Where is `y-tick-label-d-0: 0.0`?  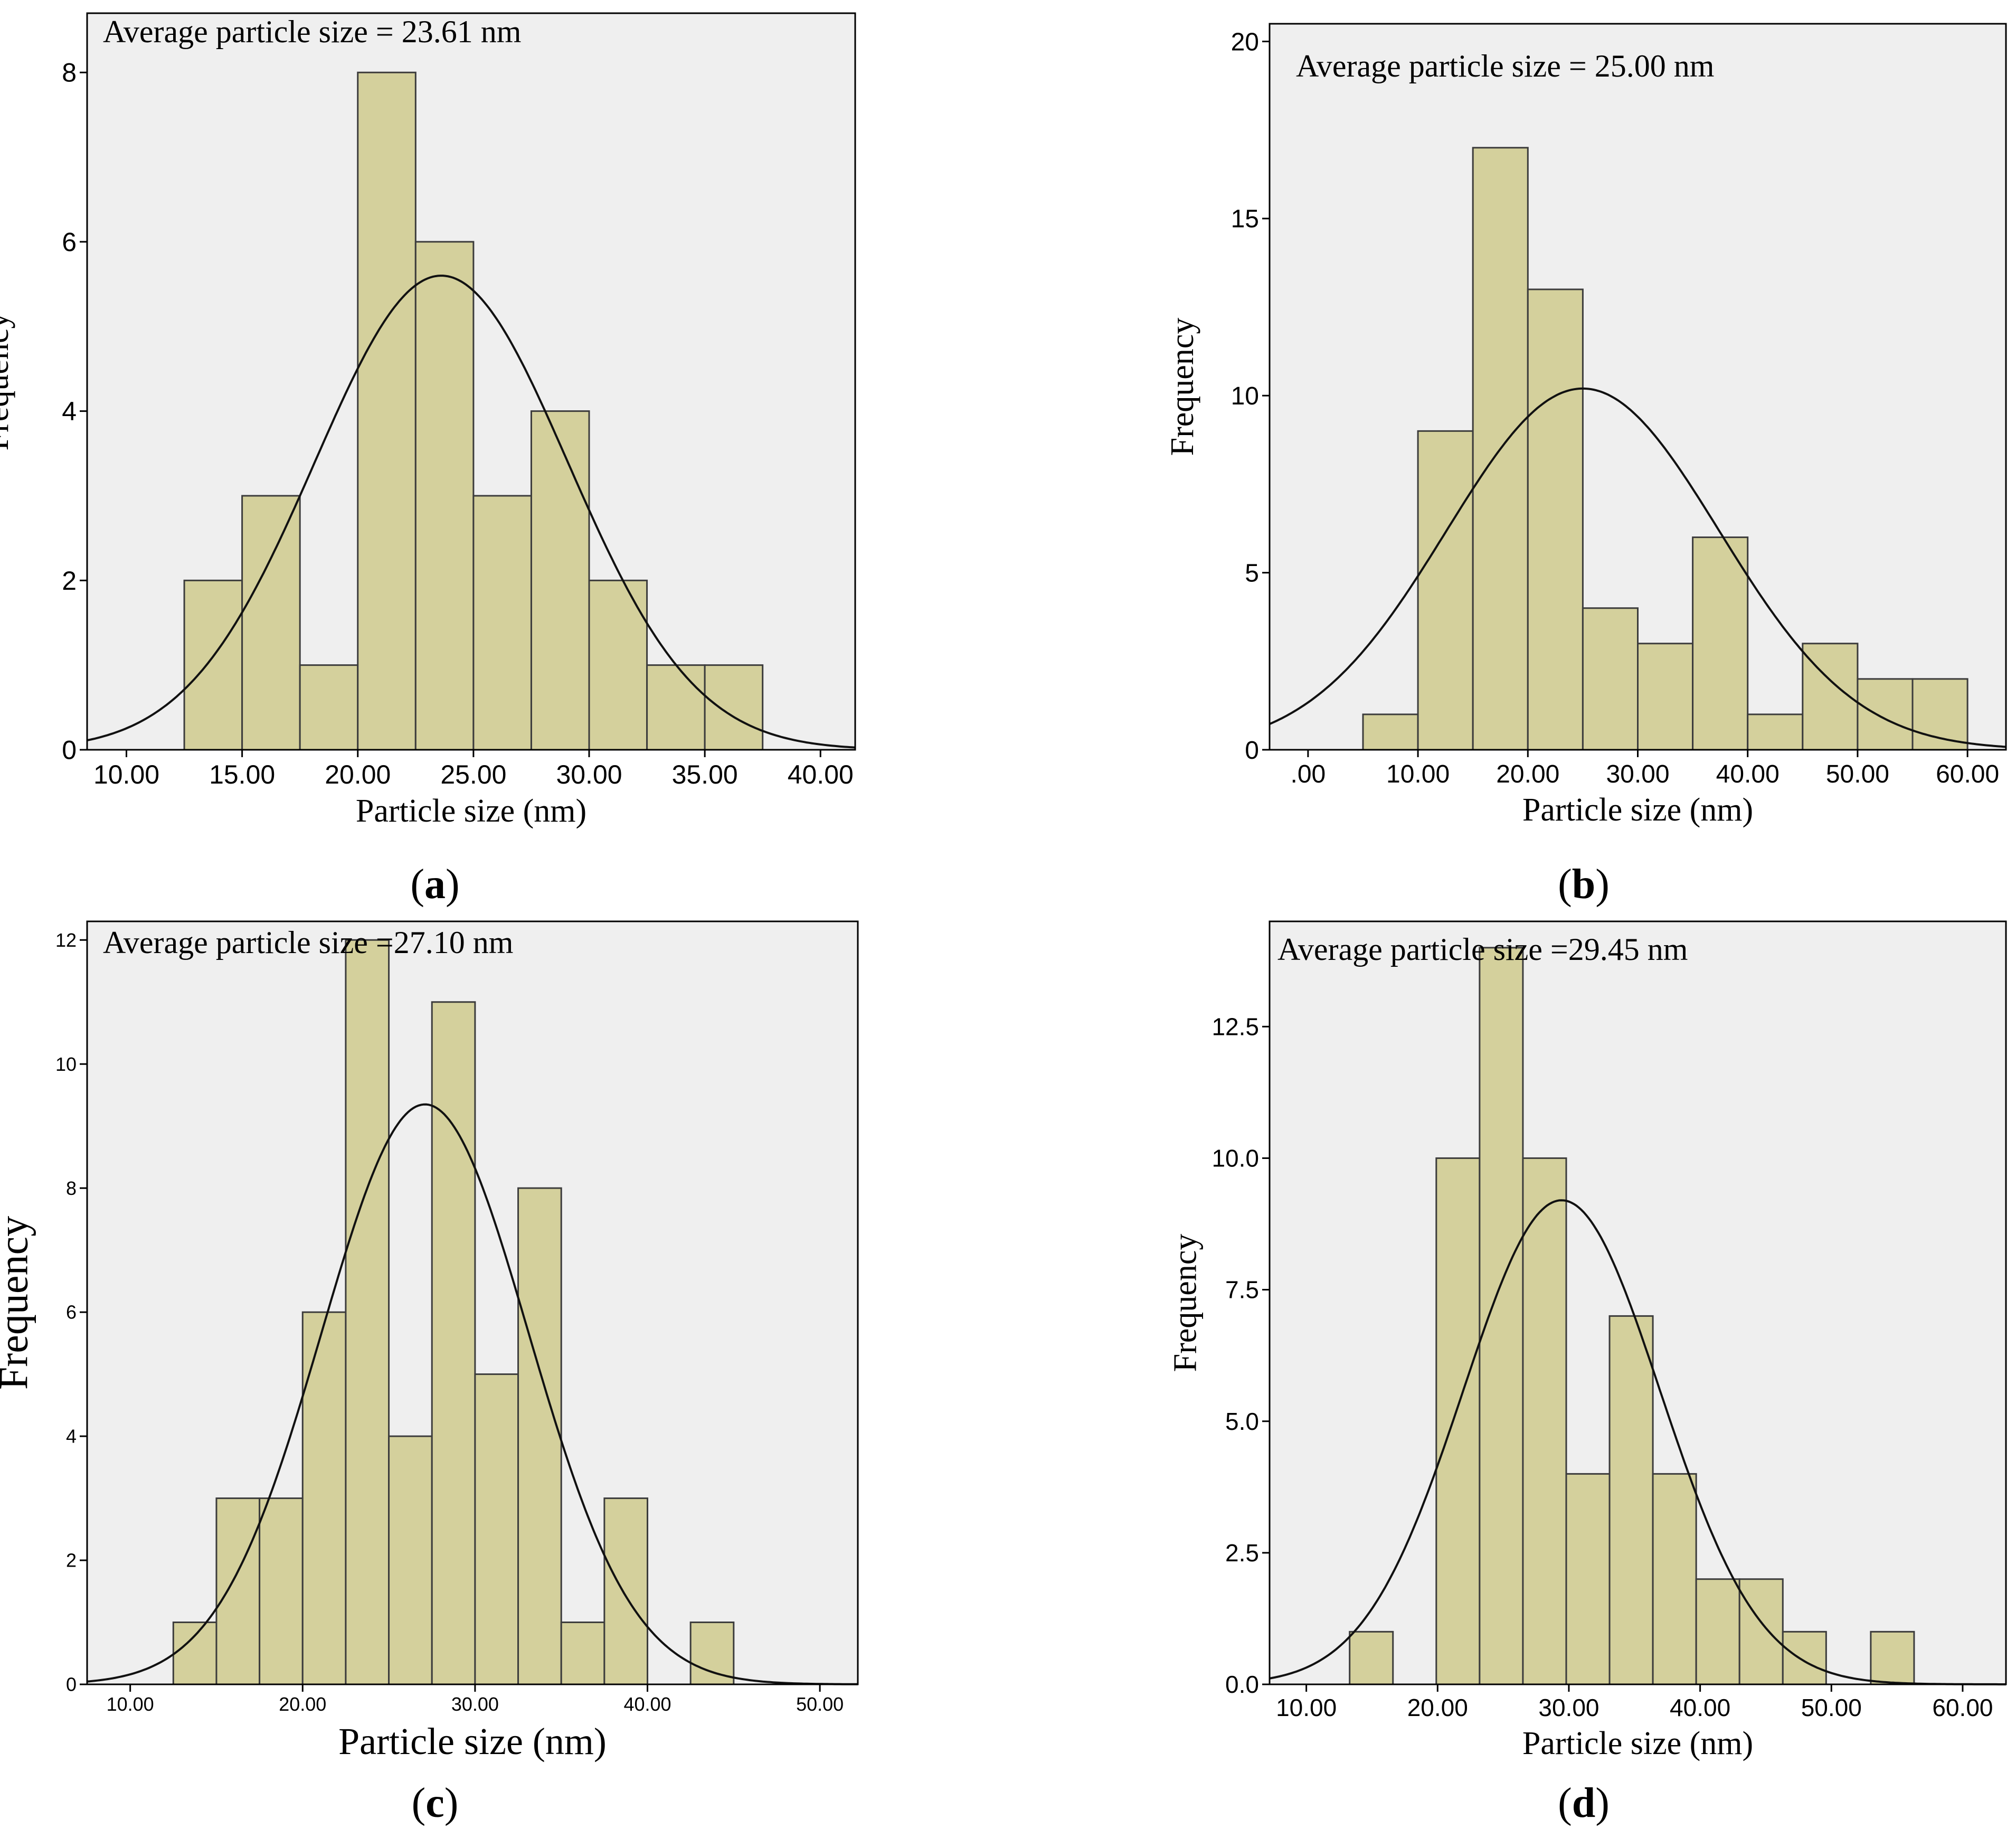
y-tick-label-d-0: 0.0 is located at coordinates (1242, 1684).